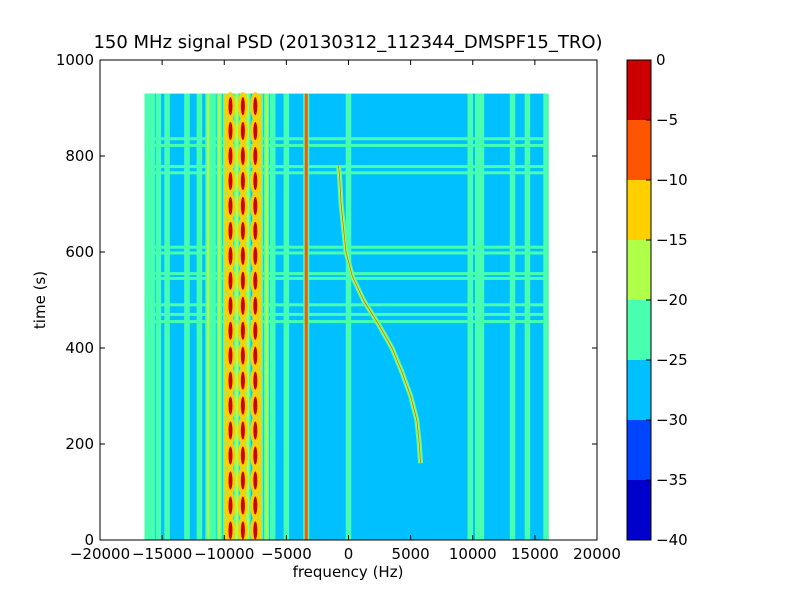  I want to click on y-tick-label: 0, so click(89, 540).